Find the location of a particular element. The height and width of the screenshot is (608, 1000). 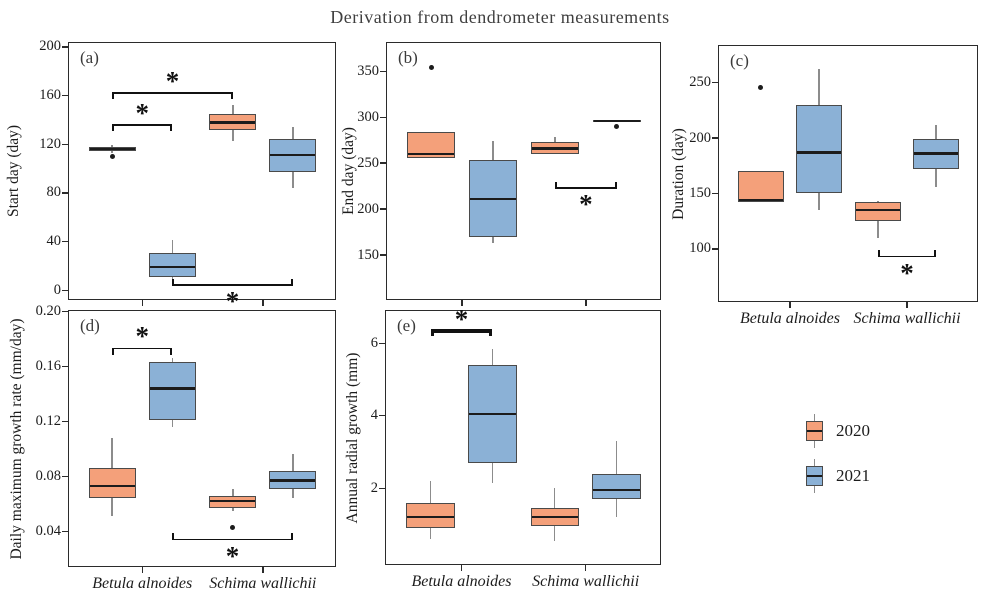

panel-letter-d: (d) is located at coordinates (90, 325).